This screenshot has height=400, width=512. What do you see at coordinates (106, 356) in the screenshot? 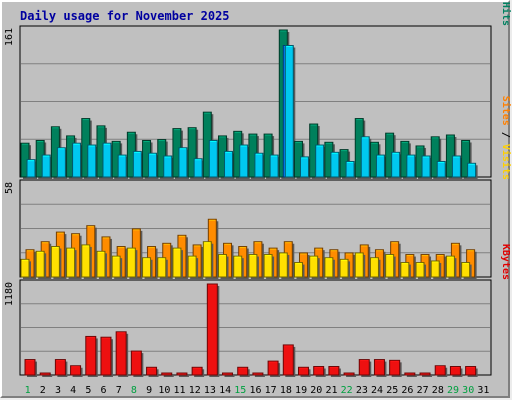
I see `bar-kbytes-day-6-face` at bounding box center [106, 356].